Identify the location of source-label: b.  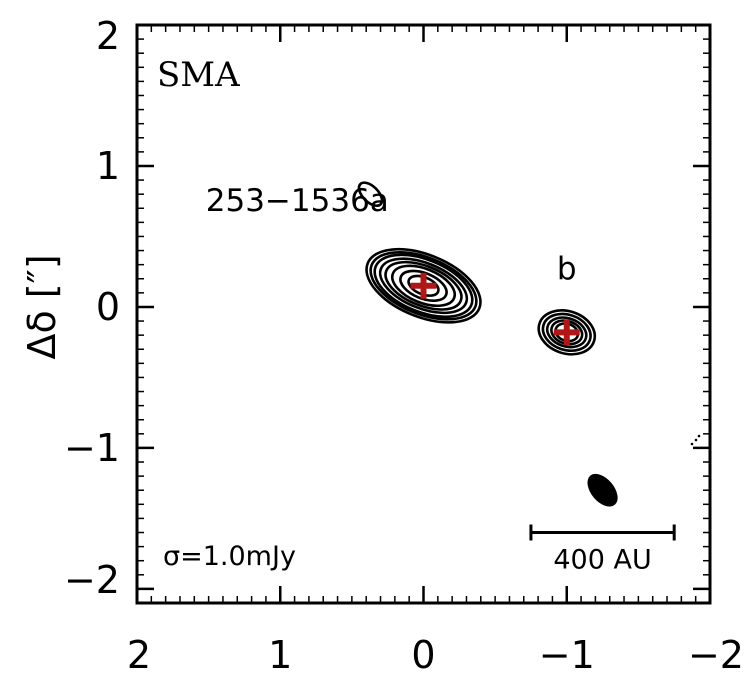
(567, 269).